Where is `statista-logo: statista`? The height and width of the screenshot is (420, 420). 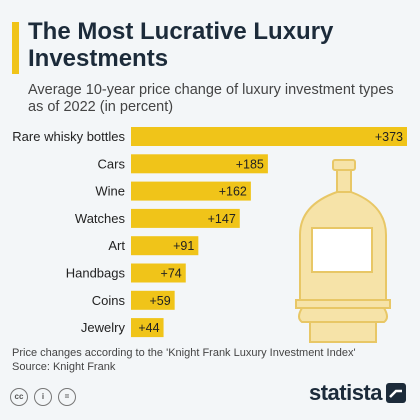
statista-logo: statista is located at coordinates (357, 393).